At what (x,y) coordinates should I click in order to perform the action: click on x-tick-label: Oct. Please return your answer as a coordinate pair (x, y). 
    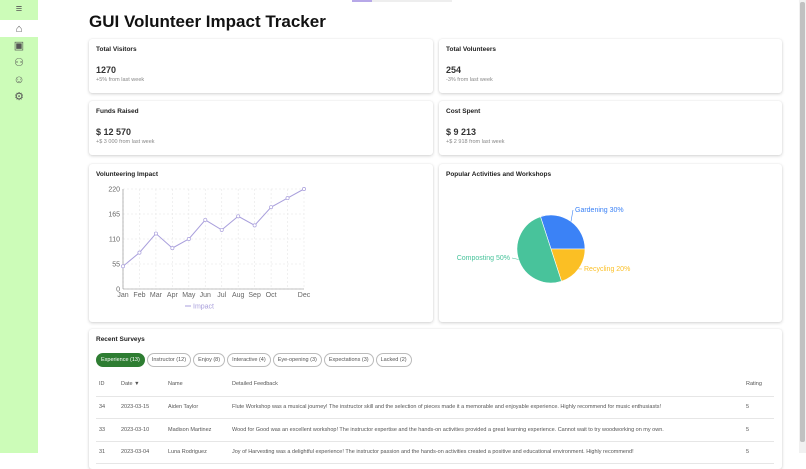
    Looking at the image, I should click on (271, 295).